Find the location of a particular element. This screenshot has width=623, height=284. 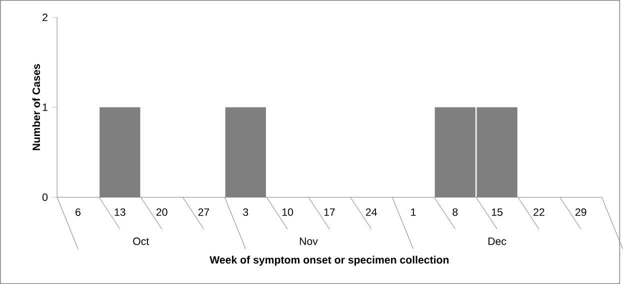

text: Oct is located at coordinates (141, 241).